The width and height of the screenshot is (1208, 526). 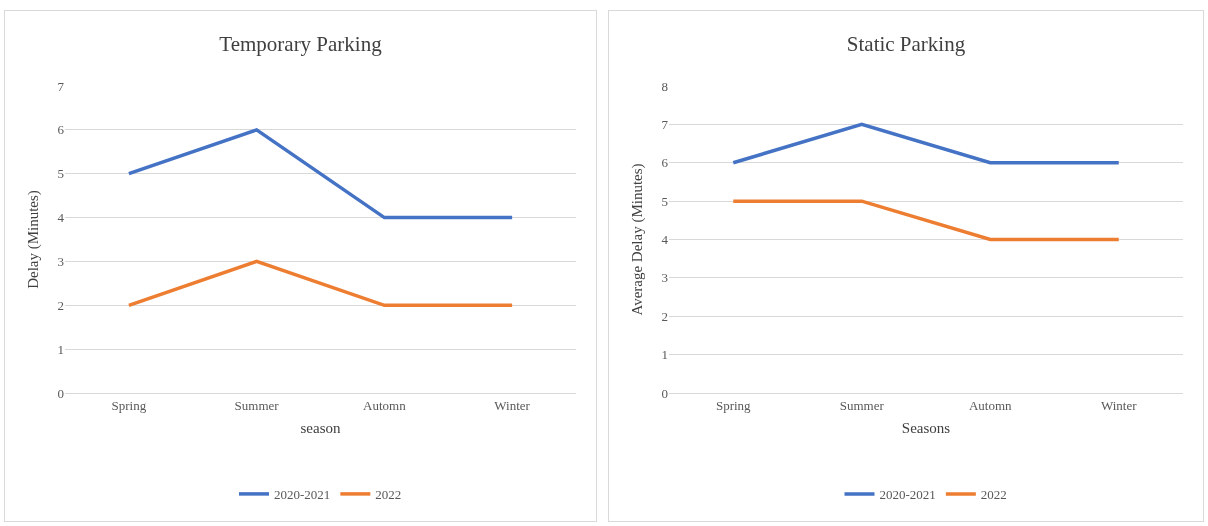 What do you see at coordinates (664, 86) in the screenshot?
I see `y-tick-label: 8` at bounding box center [664, 86].